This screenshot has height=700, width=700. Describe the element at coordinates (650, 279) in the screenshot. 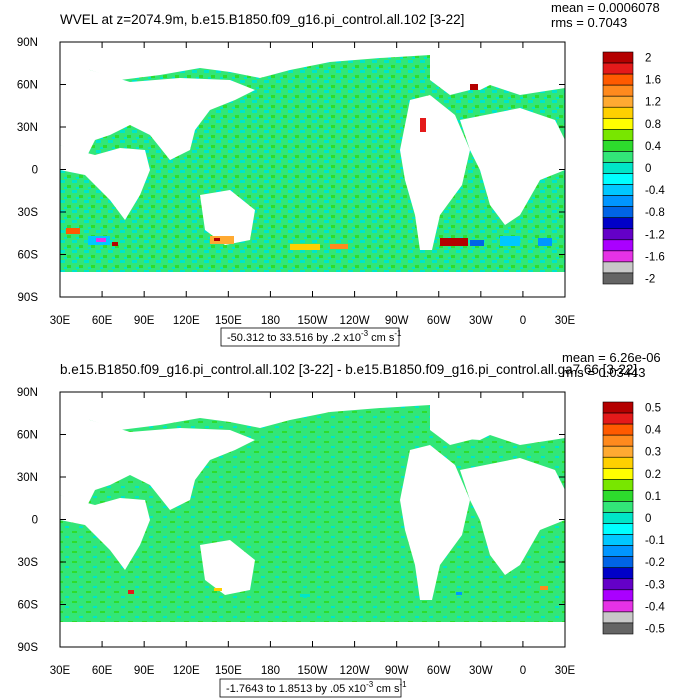

I see `colorbar-label: -2` at that location.